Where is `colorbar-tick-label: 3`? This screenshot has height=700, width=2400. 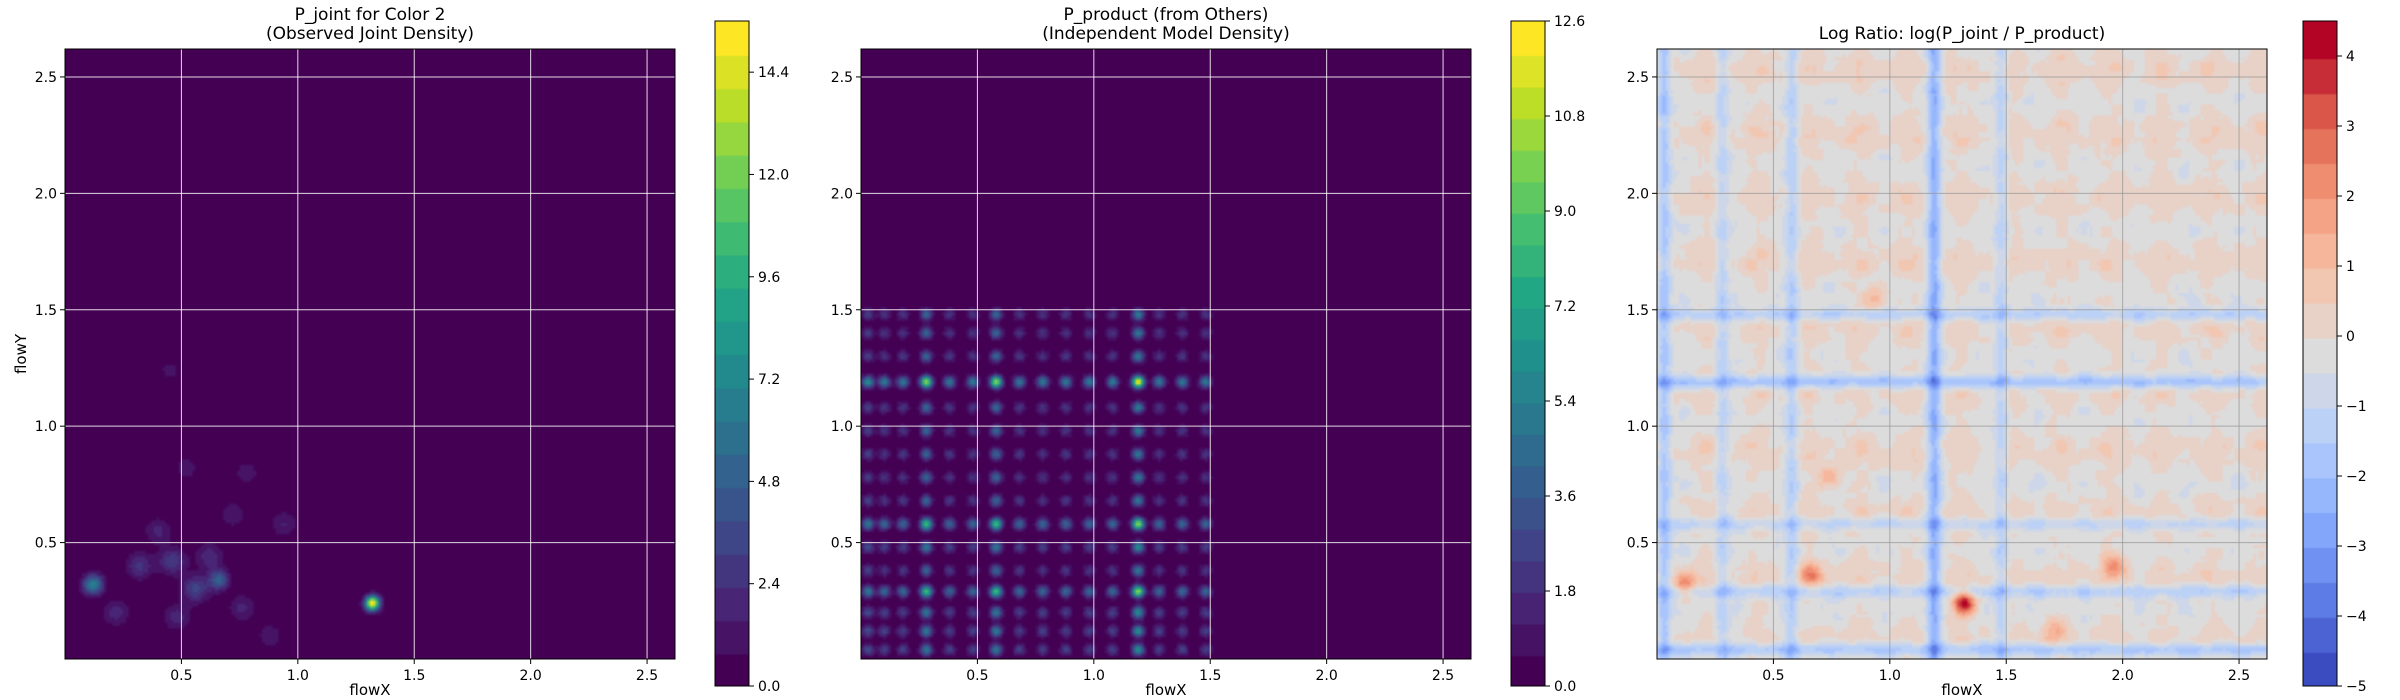 colorbar-tick-label: 3 is located at coordinates (2350, 127).